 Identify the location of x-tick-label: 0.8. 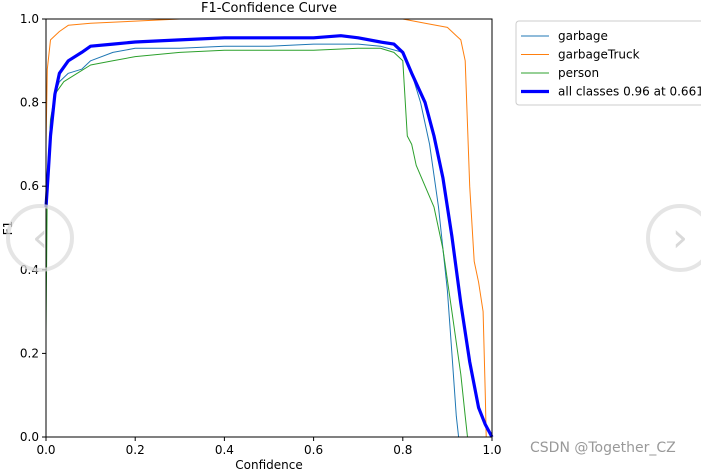
(402, 450).